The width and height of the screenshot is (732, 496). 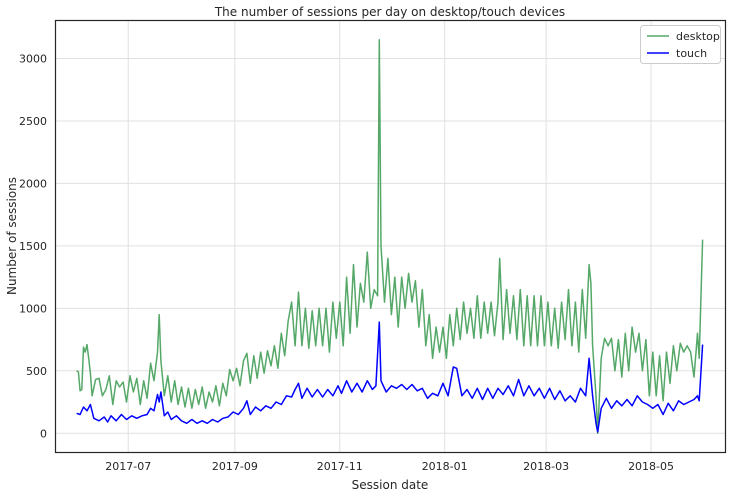 What do you see at coordinates (43, 433) in the screenshot?
I see `y-tick-label: 0` at bounding box center [43, 433].